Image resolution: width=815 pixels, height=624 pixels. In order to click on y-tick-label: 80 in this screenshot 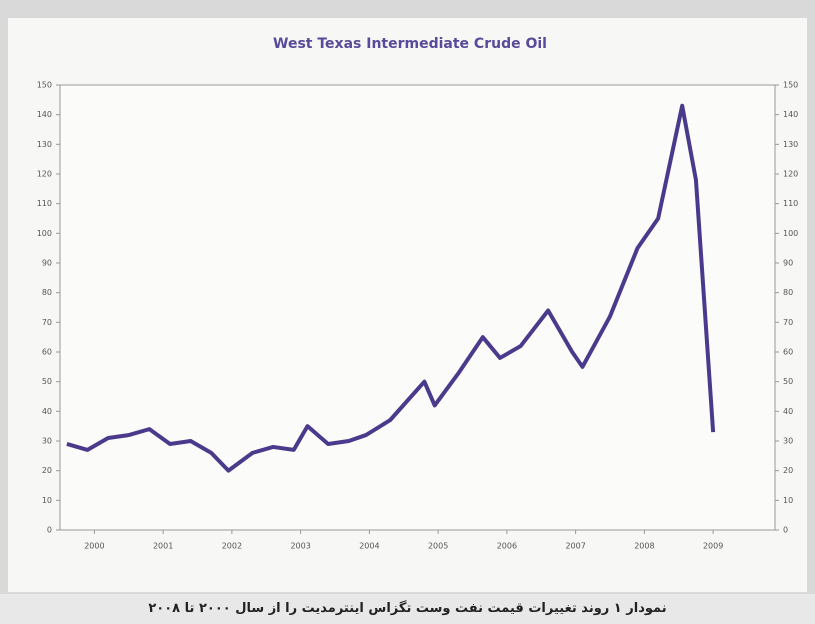, I will do `click(47, 292)`.